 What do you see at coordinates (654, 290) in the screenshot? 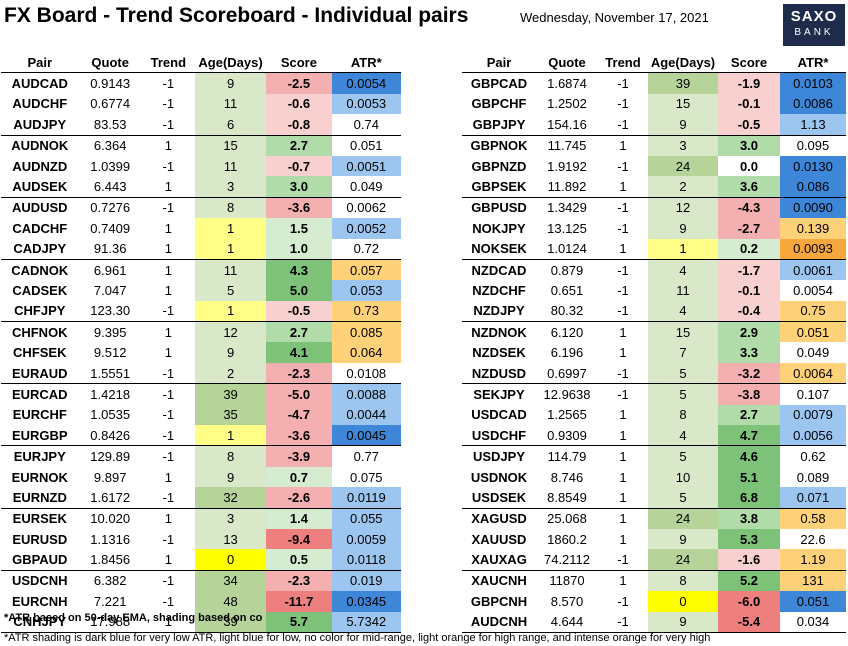
I see `table-row: NZDCHF 0.651 -1 11 -0.1 0.0054` at bounding box center [654, 290].